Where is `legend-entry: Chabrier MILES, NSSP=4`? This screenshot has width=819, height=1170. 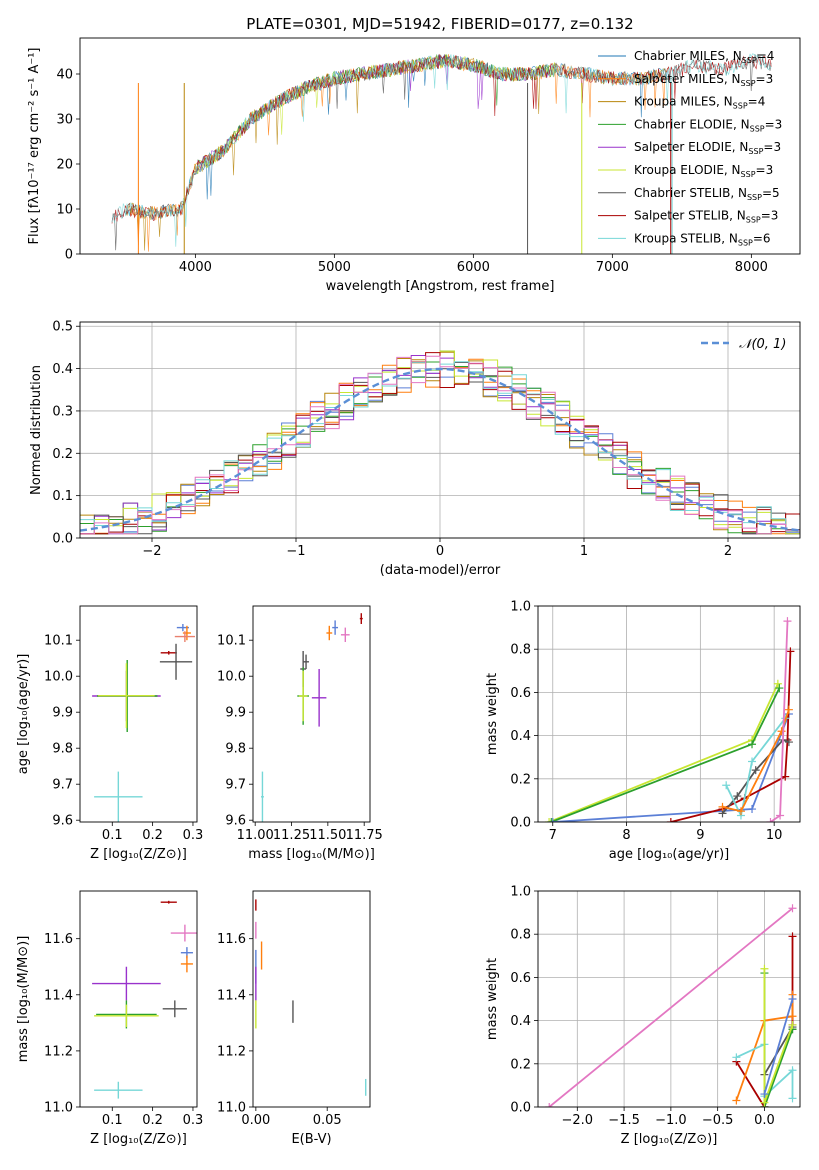
legend-entry: Chabrier MILES, NSSP=4 is located at coordinates (704, 57).